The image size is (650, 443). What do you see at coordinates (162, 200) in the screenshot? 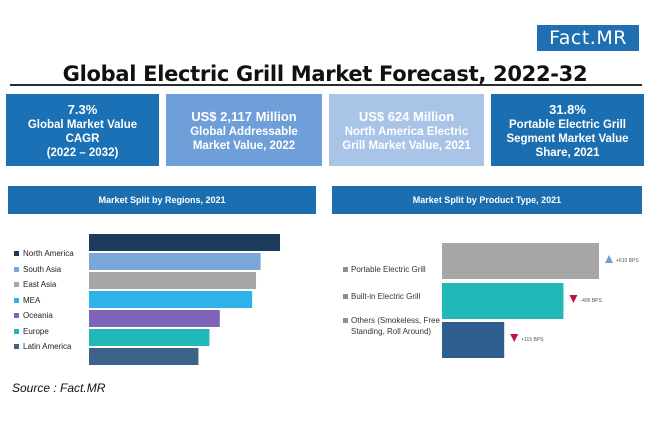
I see `regions-chart-title: Market Split by Regions, 2021` at bounding box center [162, 200].